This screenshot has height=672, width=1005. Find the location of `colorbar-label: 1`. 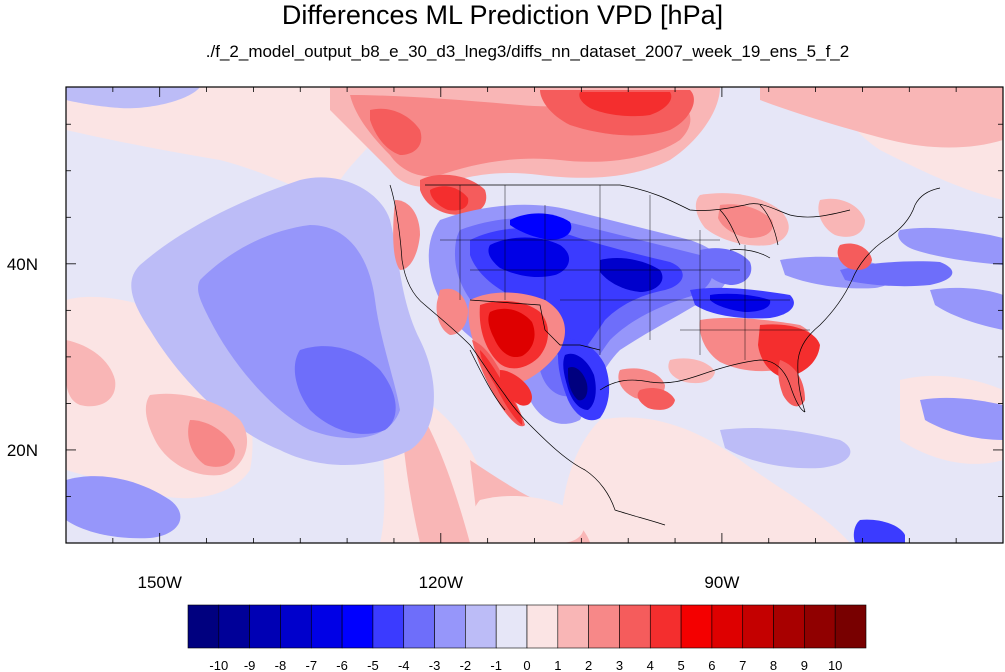

colorbar-label: 1 is located at coordinates (557, 665).